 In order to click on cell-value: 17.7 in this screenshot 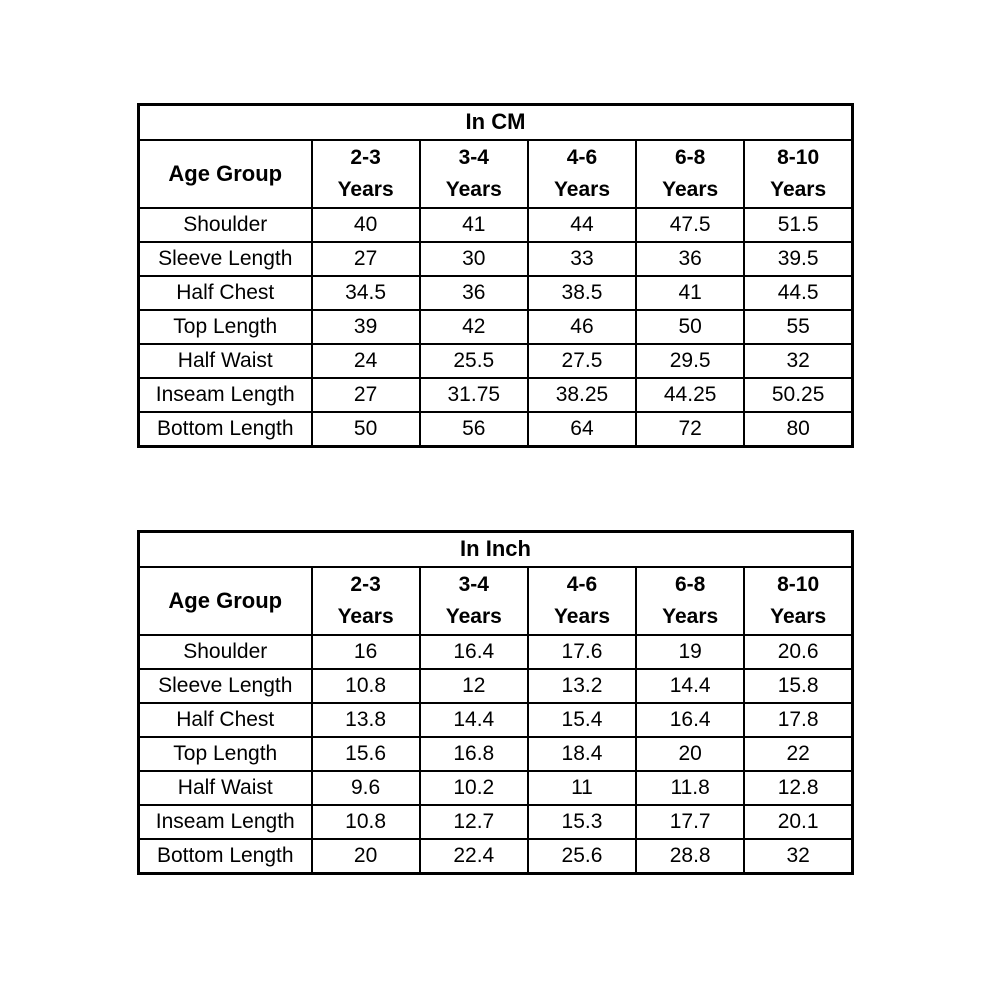, I will do `click(690, 822)`.